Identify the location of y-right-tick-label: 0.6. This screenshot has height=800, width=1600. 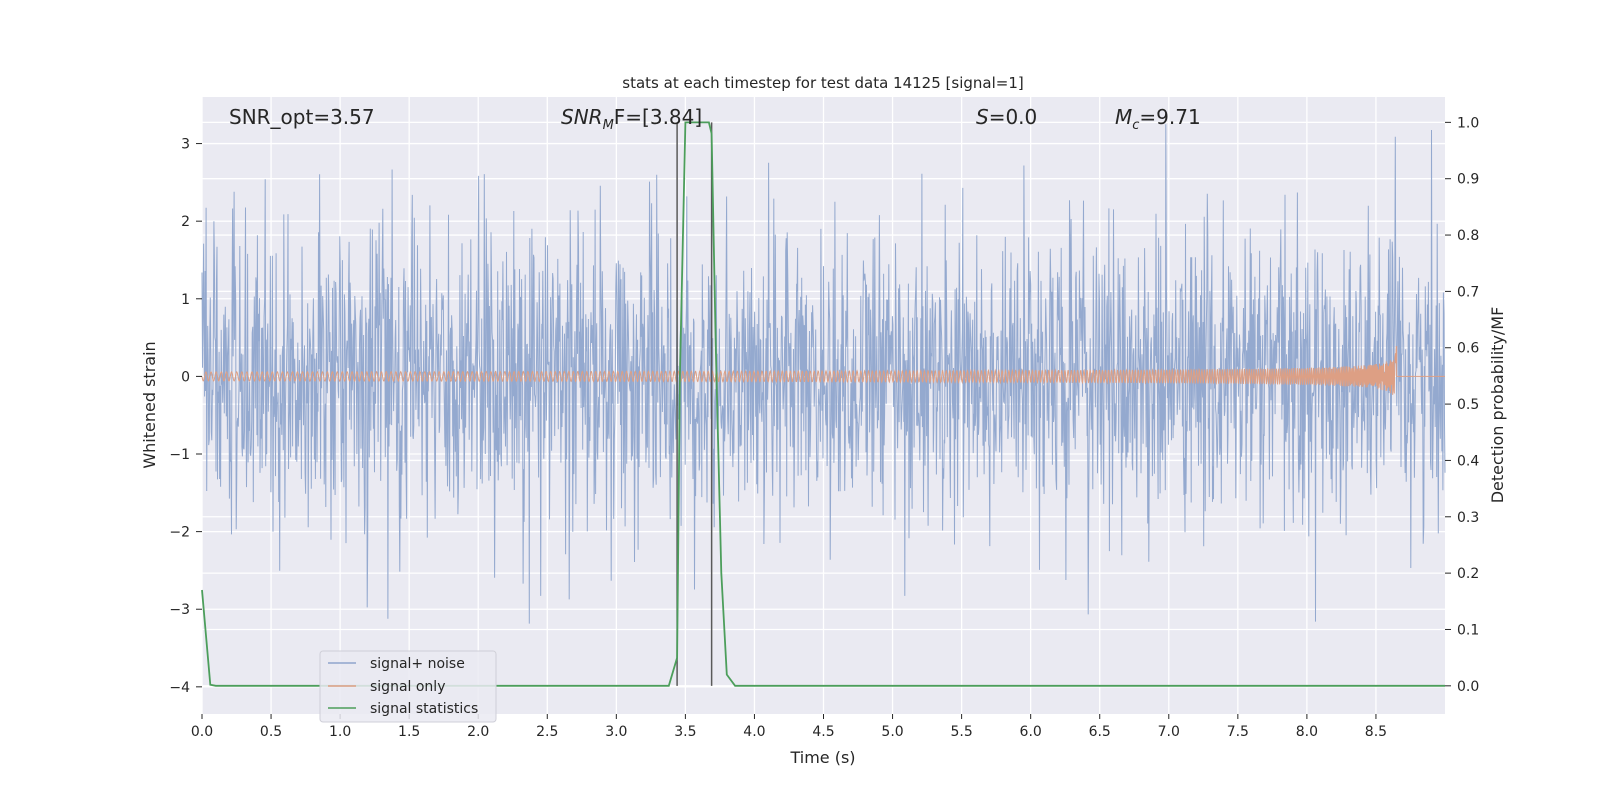
(1468, 349).